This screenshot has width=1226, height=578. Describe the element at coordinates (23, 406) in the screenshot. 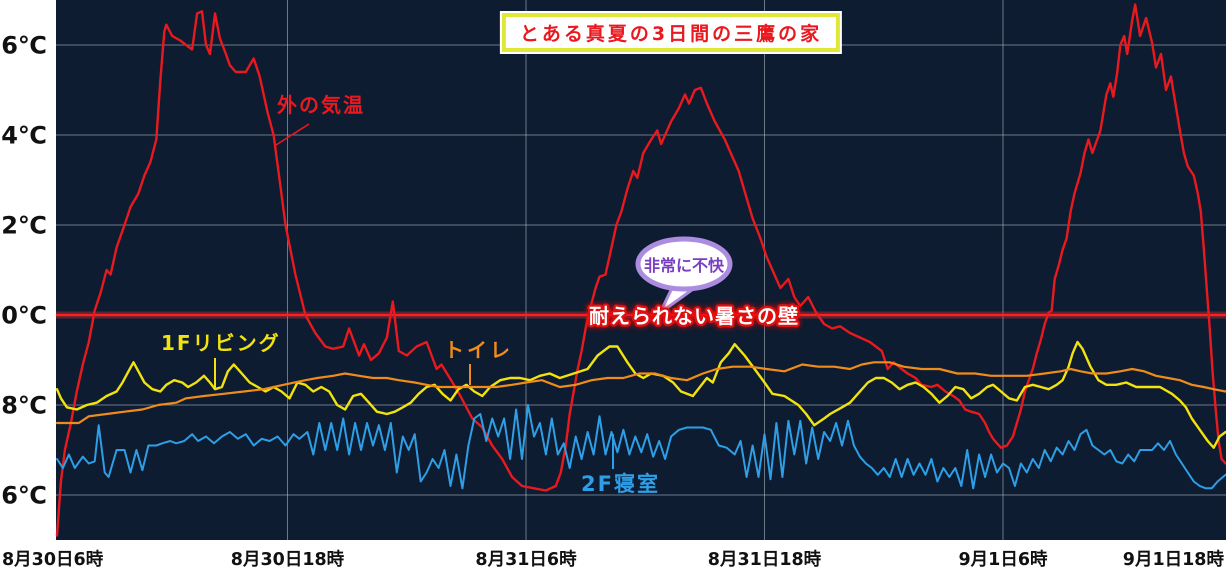

I see `y-tick-label: 28℃` at that location.